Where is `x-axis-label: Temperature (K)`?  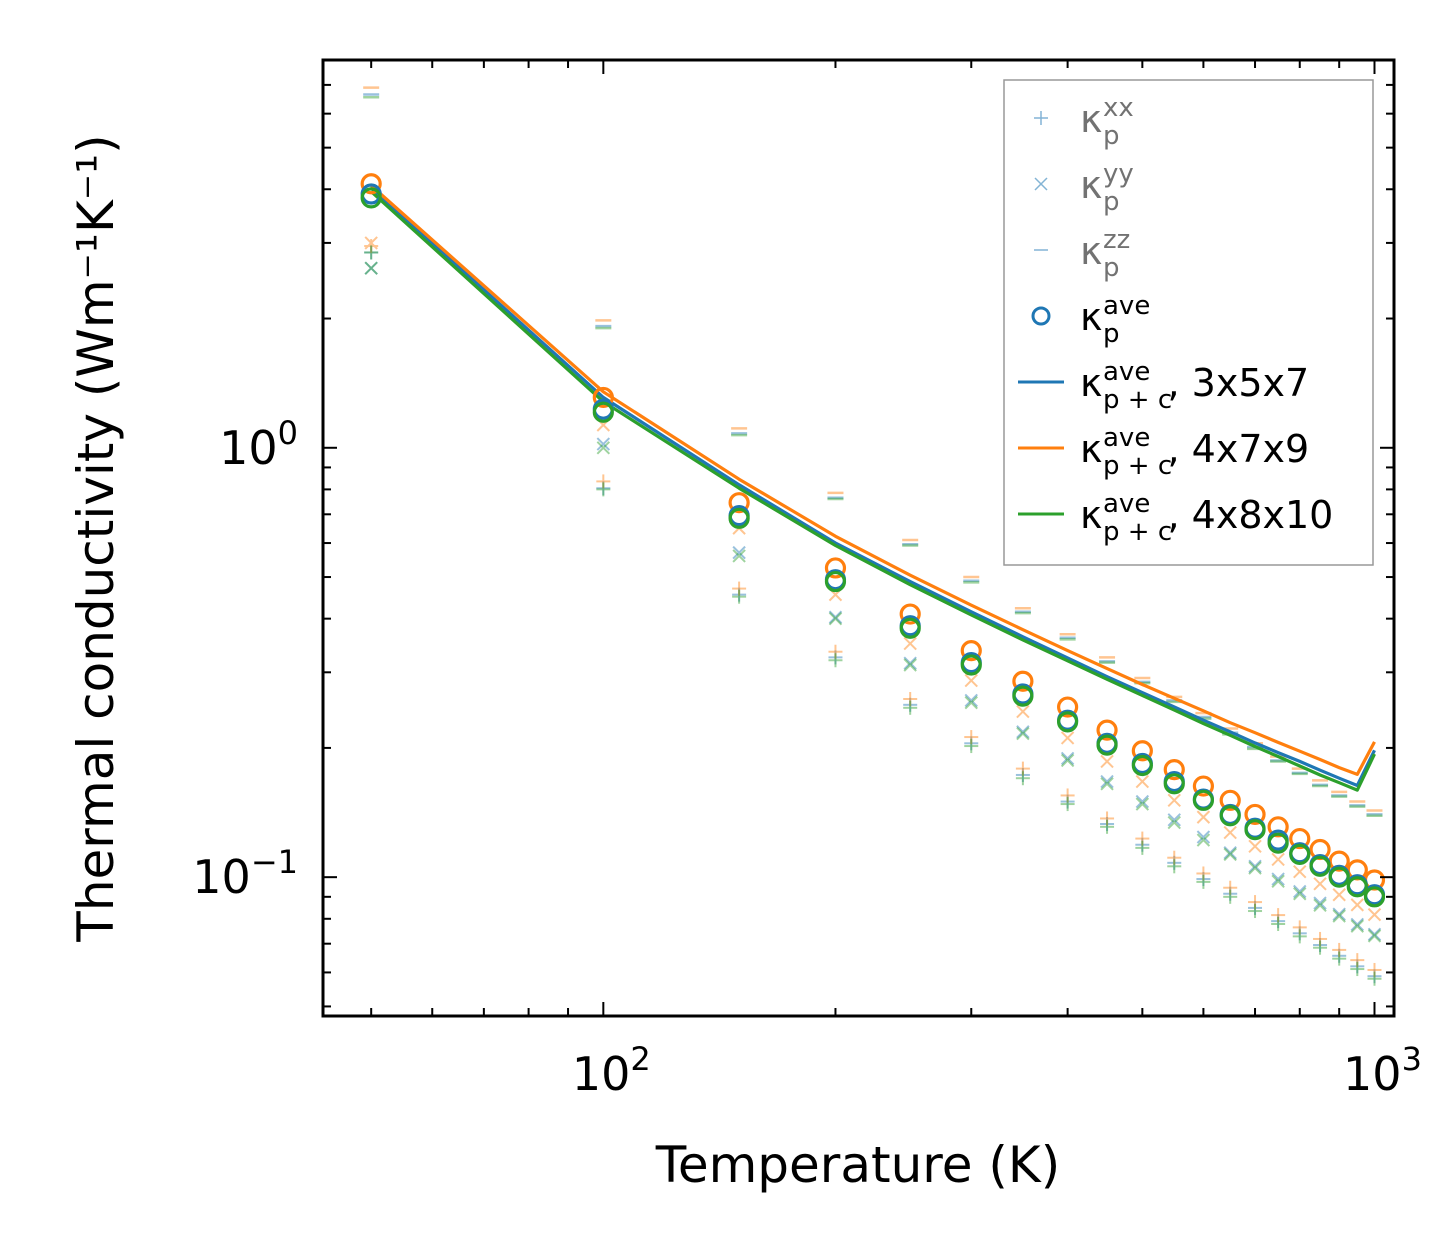
x-axis-label: Temperature (K) is located at coordinates (857, 1165).